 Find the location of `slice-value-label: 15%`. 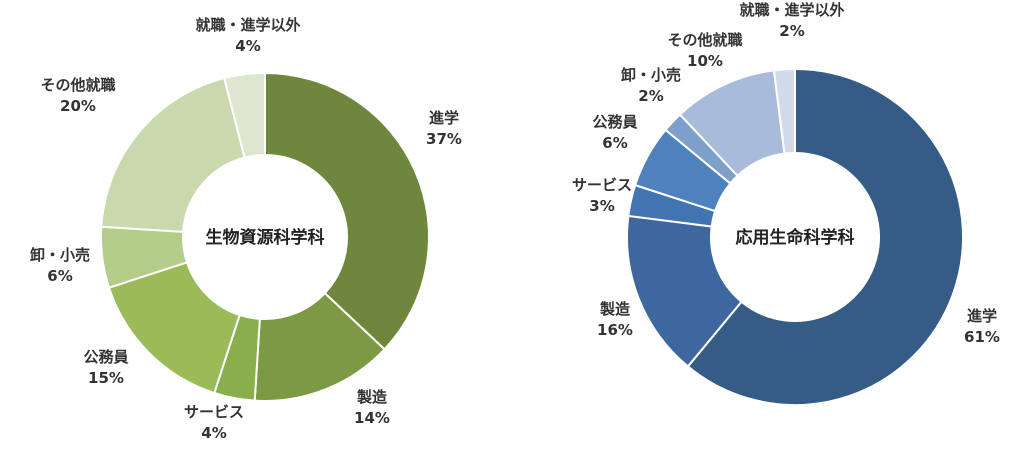

slice-value-label: 15% is located at coordinates (106, 378).